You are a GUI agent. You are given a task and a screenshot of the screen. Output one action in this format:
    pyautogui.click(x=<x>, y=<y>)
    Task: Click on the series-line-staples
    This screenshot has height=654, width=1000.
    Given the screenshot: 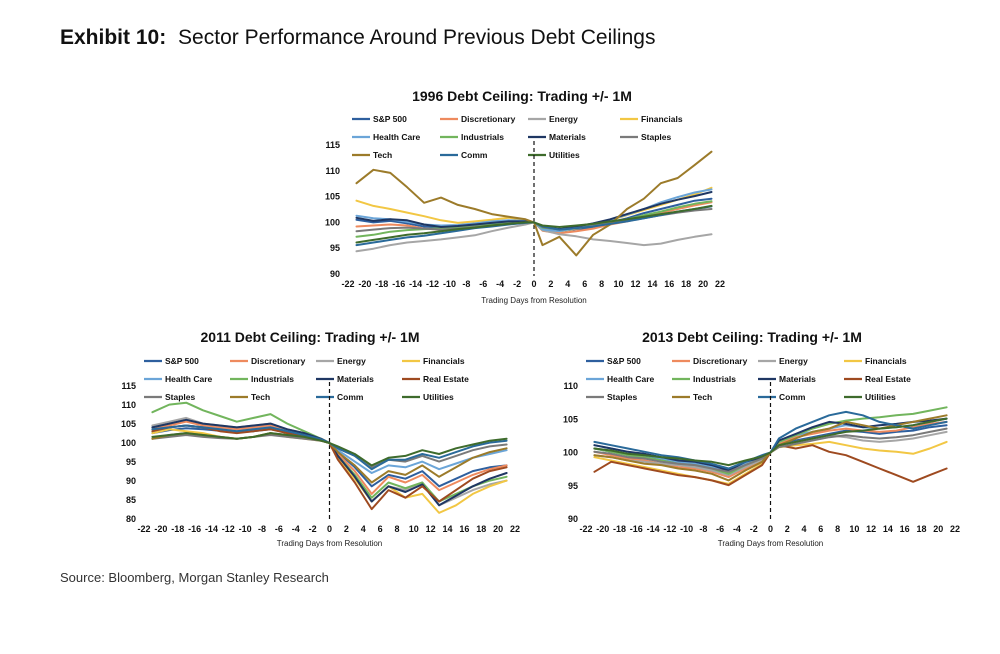 What is the action you would take?
    pyautogui.click(x=770, y=450)
    